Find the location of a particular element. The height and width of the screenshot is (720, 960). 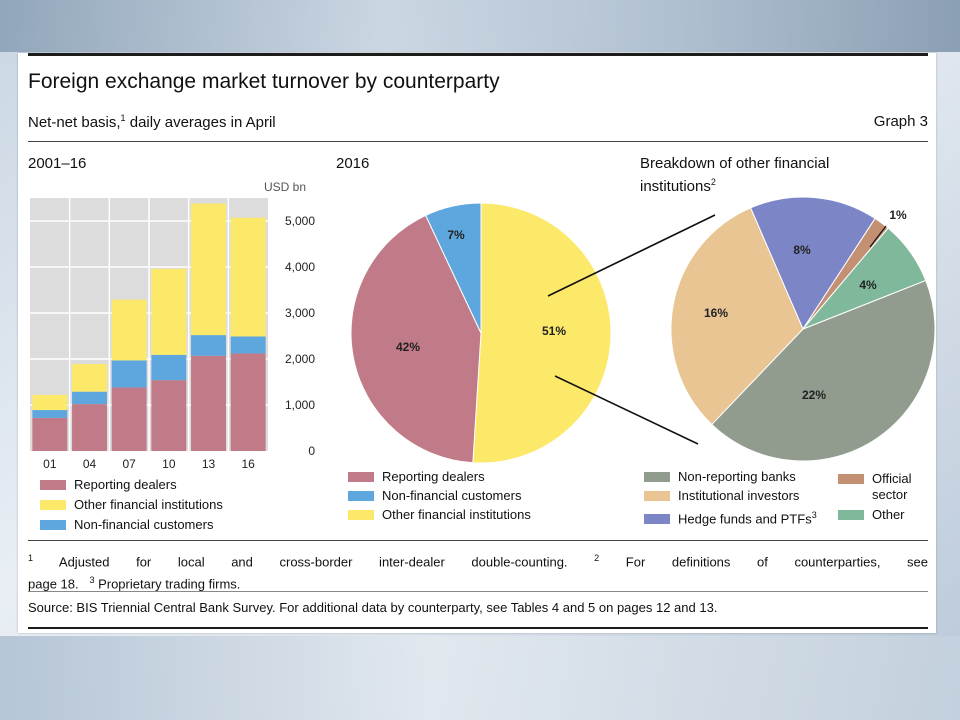

bar-x-tick-label: 13 is located at coordinates (209, 464).